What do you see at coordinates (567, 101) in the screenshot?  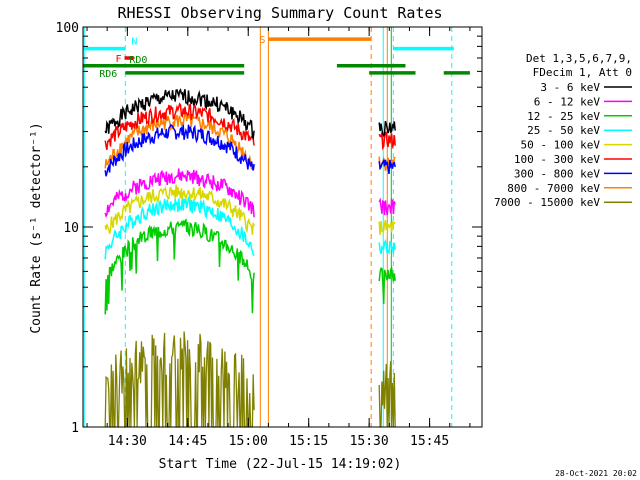 I see `legend-label-1: 6 - 12 keV` at bounding box center [567, 101].